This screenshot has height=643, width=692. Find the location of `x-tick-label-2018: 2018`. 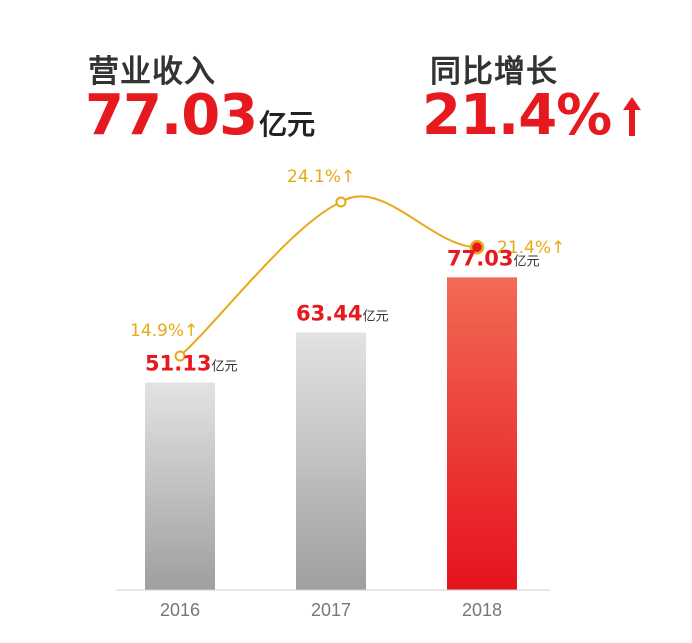

x-tick-label-2018: 2018 is located at coordinates (482, 610).